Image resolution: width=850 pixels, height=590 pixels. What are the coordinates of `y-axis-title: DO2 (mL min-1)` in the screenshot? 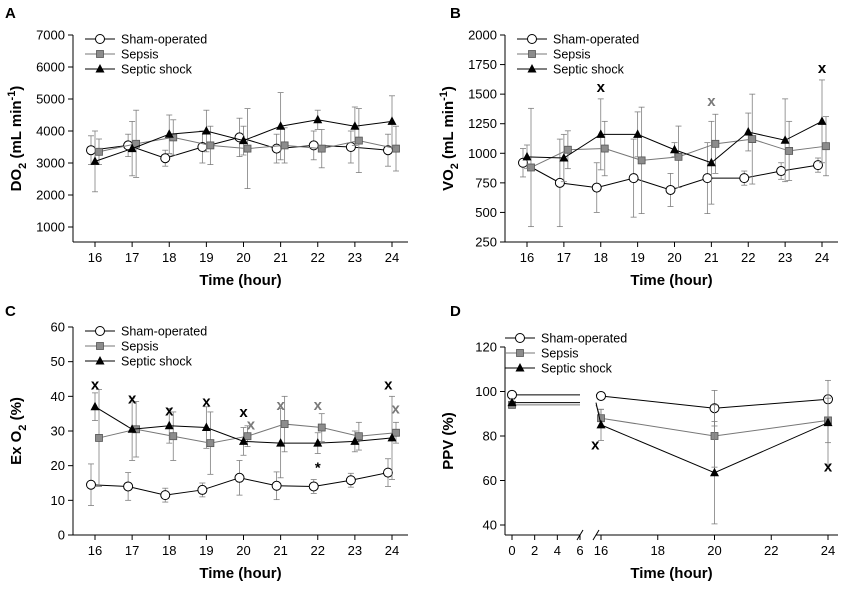 It's located at (17, 139).